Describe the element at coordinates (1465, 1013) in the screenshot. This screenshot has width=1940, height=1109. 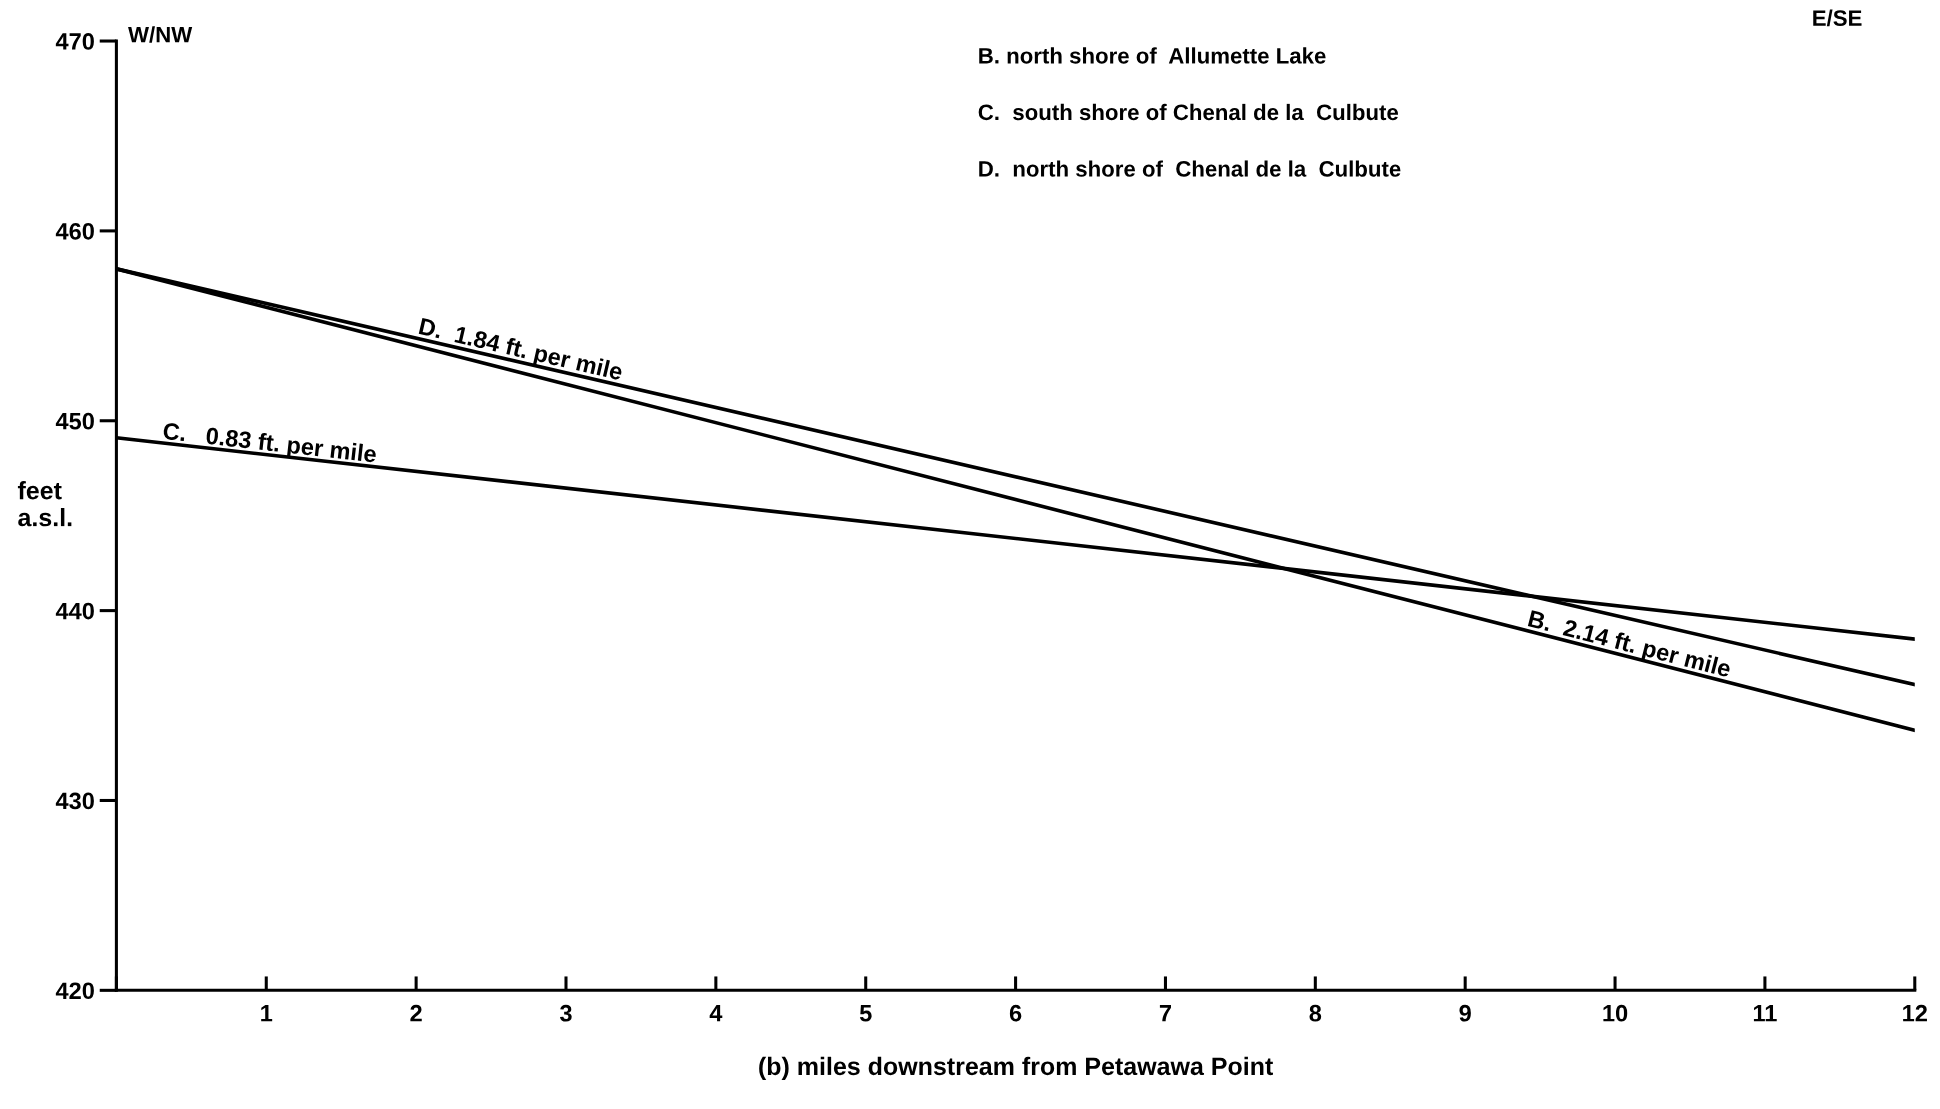
I see `x-tick-label: 9` at that location.